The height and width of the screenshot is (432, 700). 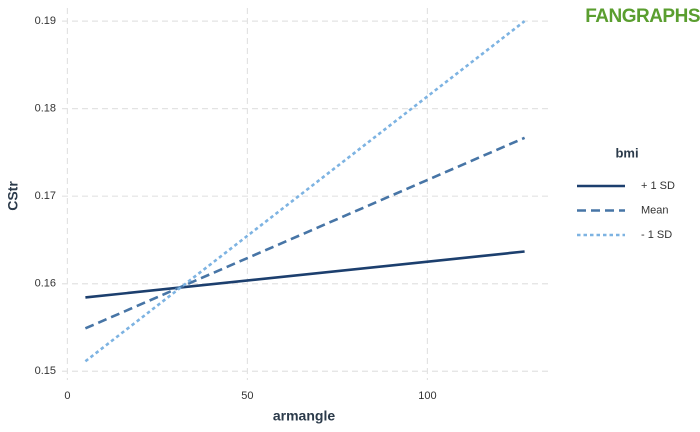 What do you see at coordinates (304, 416) in the screenshot?
I see `x-axis-label: armangle` at bounding box center [304, 416].